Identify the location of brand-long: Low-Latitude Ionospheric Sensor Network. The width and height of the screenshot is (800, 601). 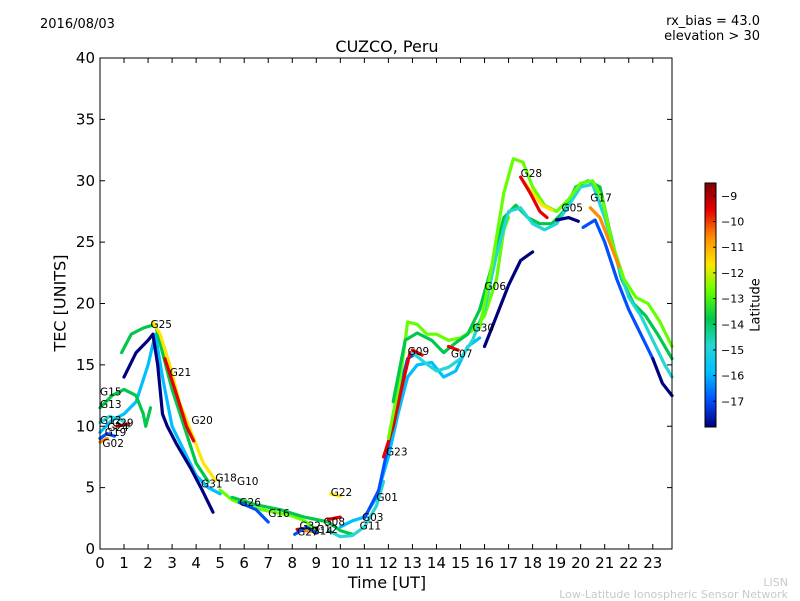
(673, 594).